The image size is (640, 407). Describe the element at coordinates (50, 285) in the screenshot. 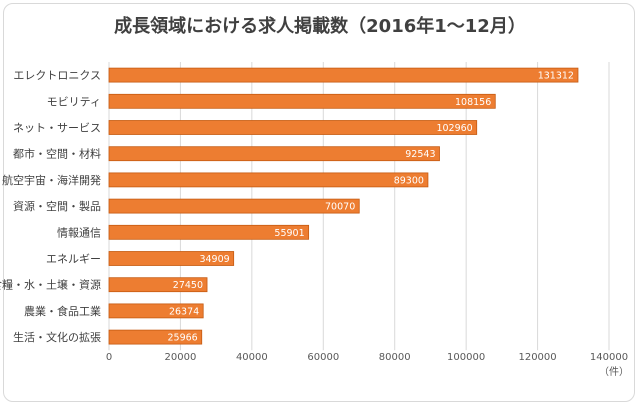

I see `category-label: 食糧・水・土壌・資源` at that location.